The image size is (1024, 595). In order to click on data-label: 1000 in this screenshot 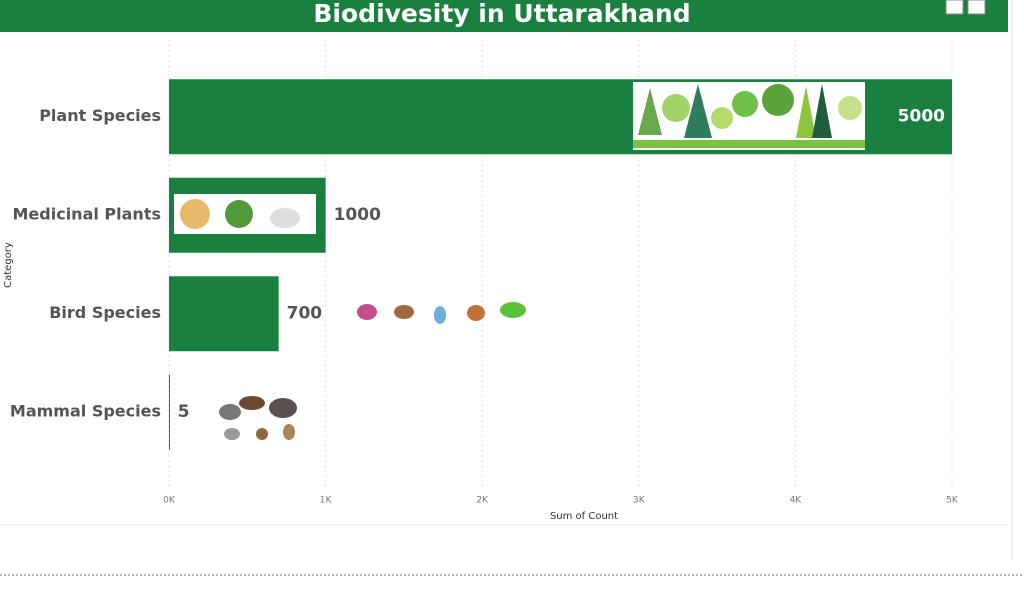, I will do `click(357, 215)`.